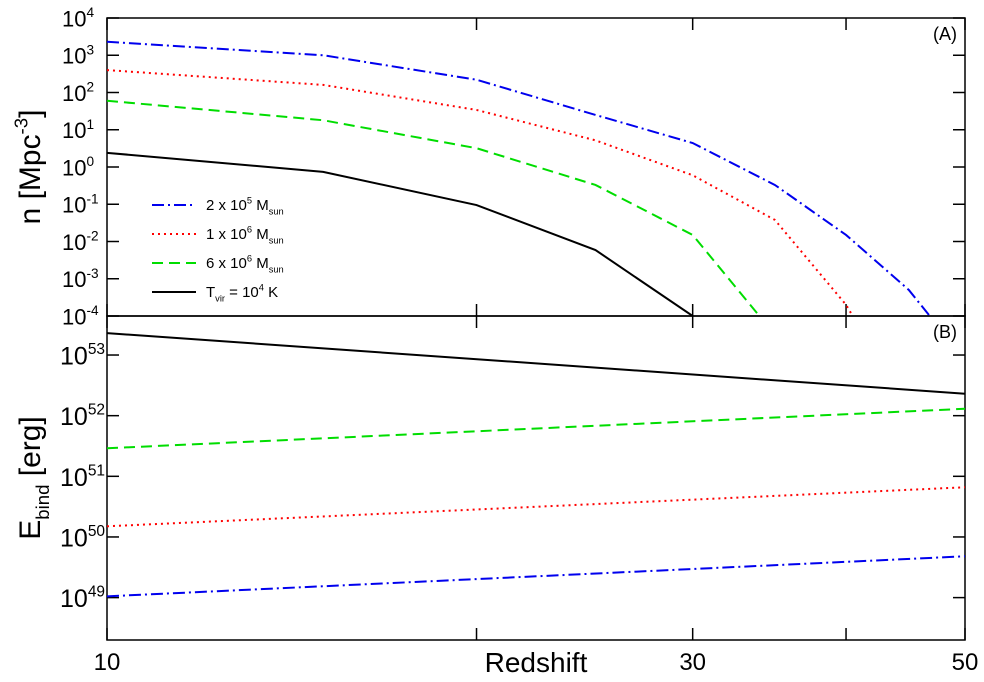 The height and width of the screenshot is (682, 984). I want to click on text-part: 52, so click(96, 410).